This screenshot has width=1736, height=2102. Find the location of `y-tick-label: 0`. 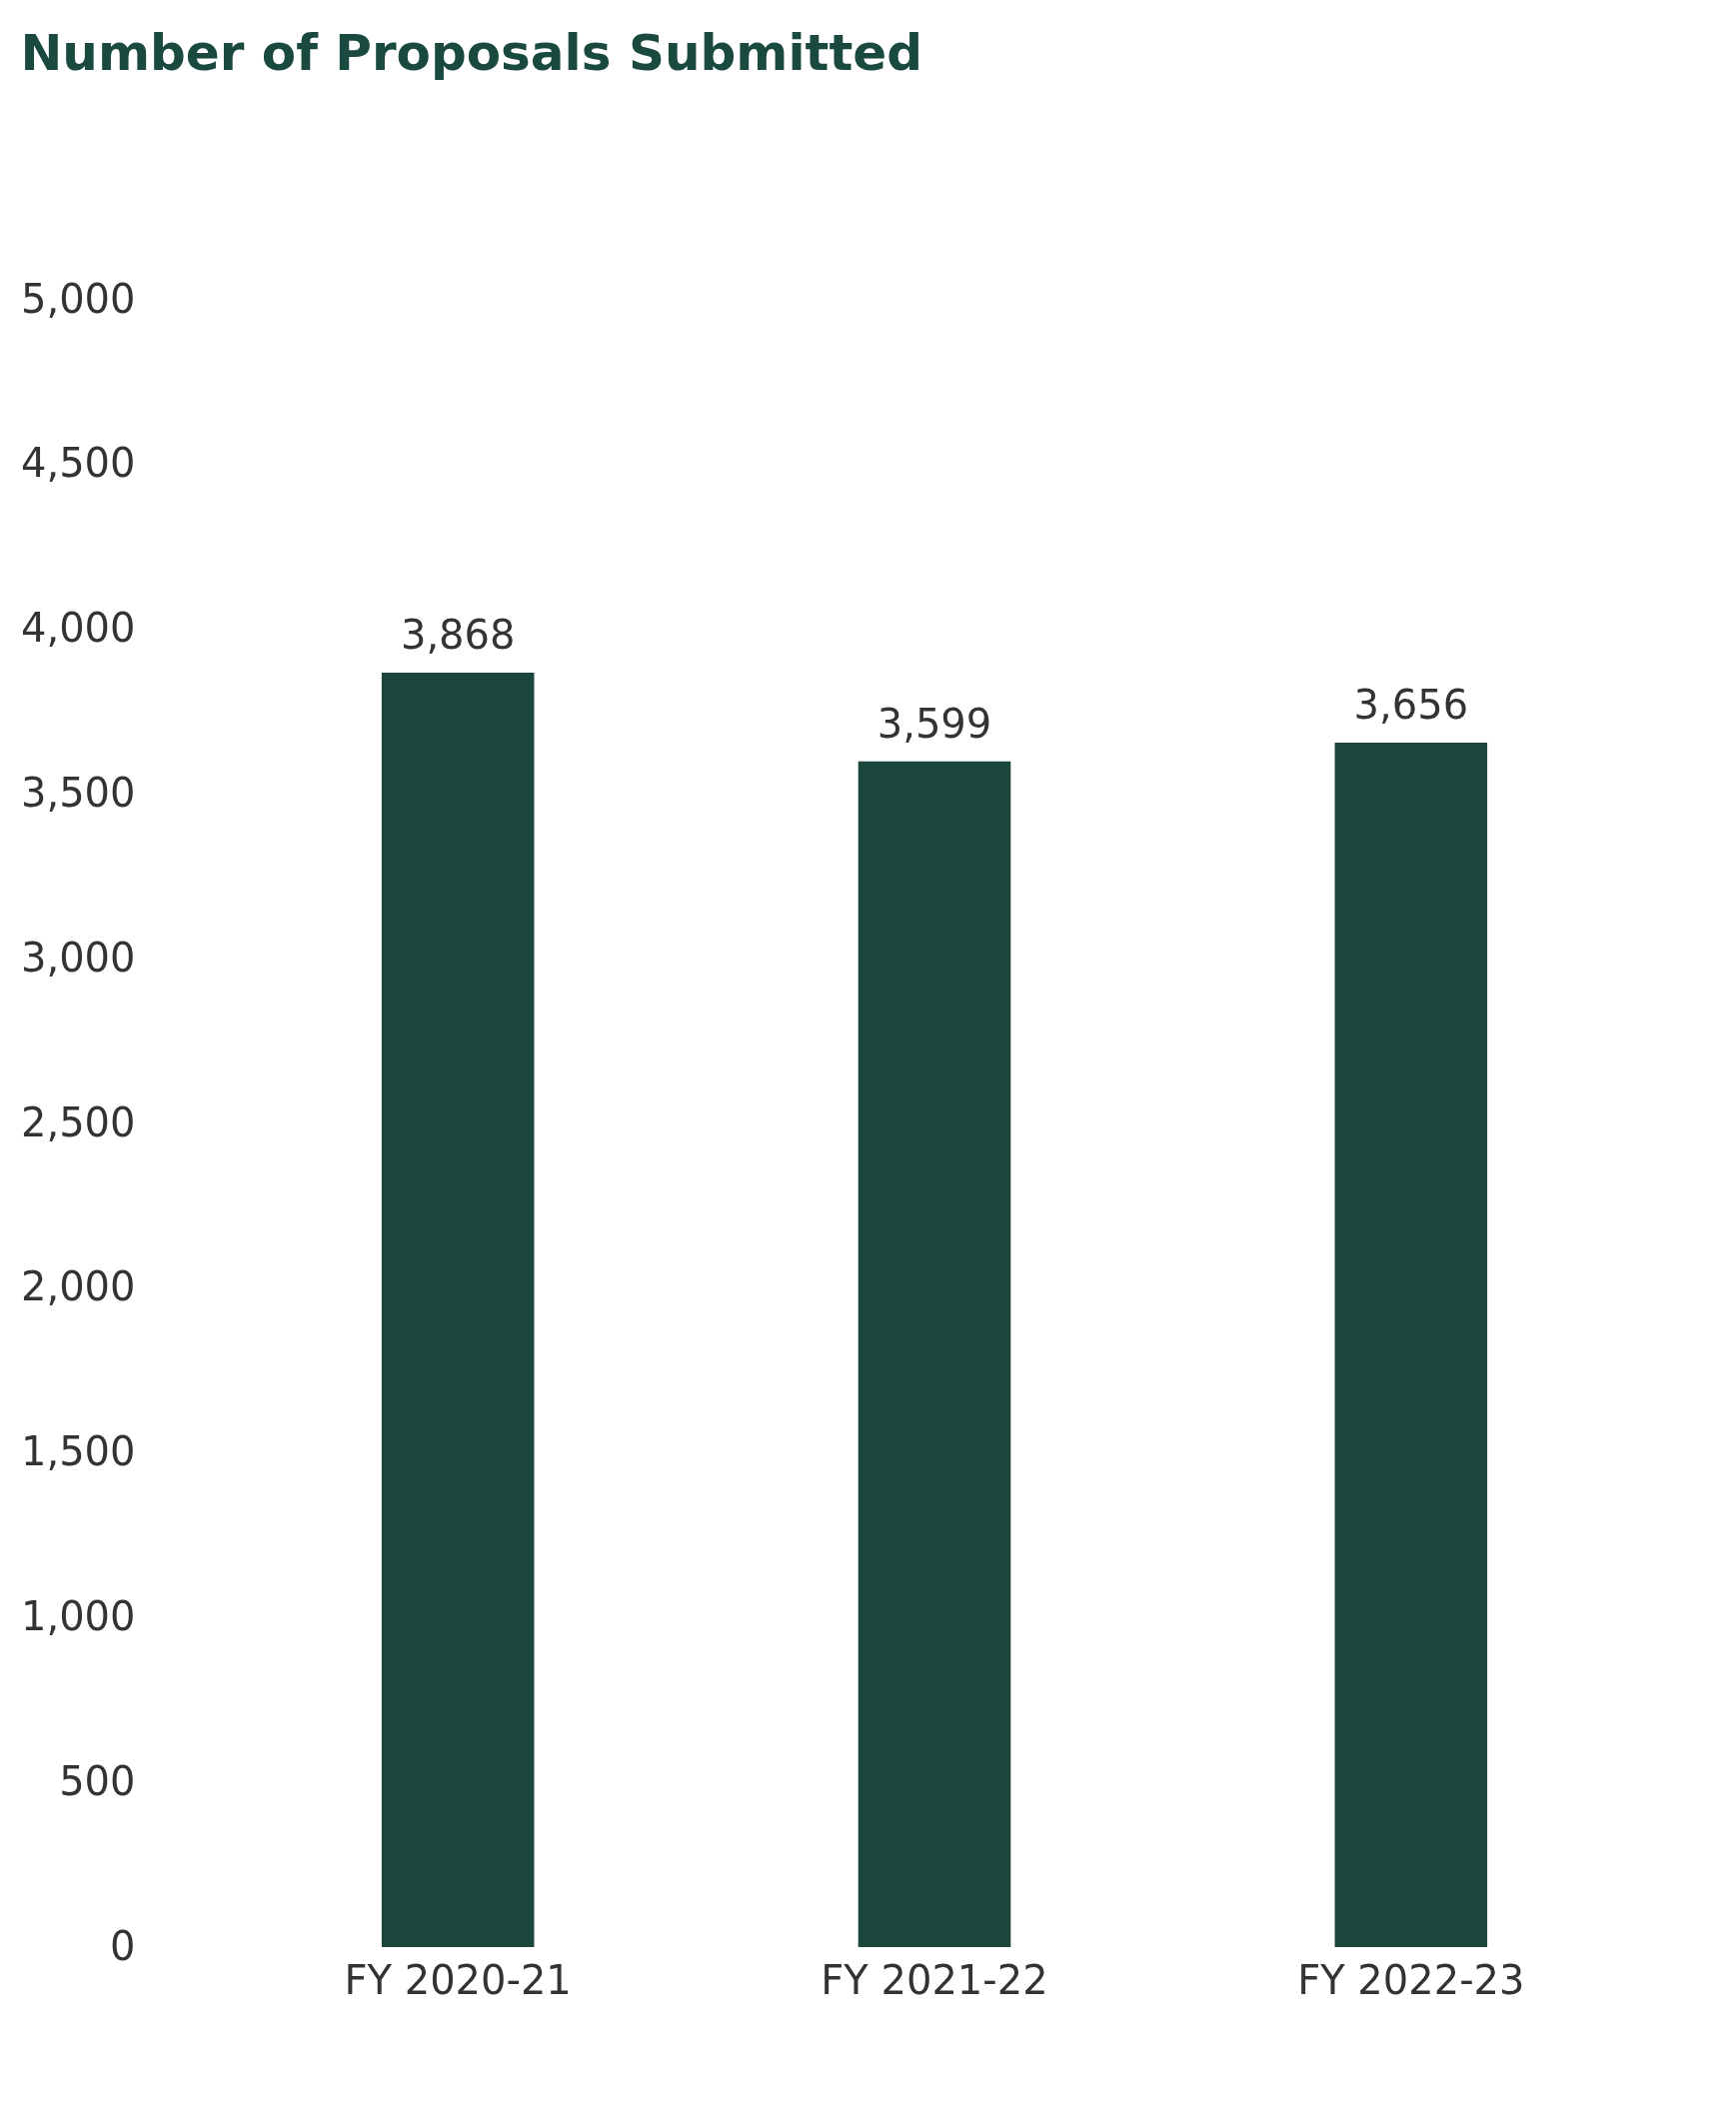

y-tick-label: 0 is located at coordinates (123, 1945).